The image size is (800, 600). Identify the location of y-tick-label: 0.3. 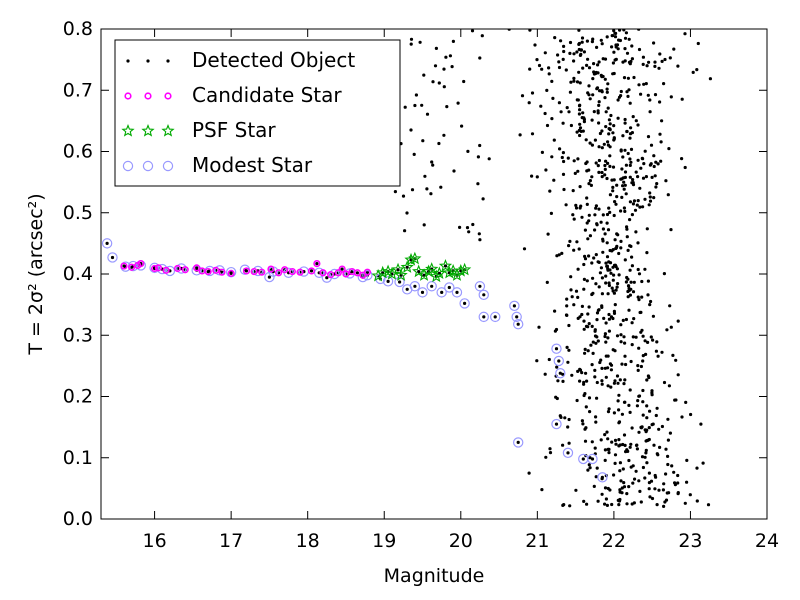
(78, 335).